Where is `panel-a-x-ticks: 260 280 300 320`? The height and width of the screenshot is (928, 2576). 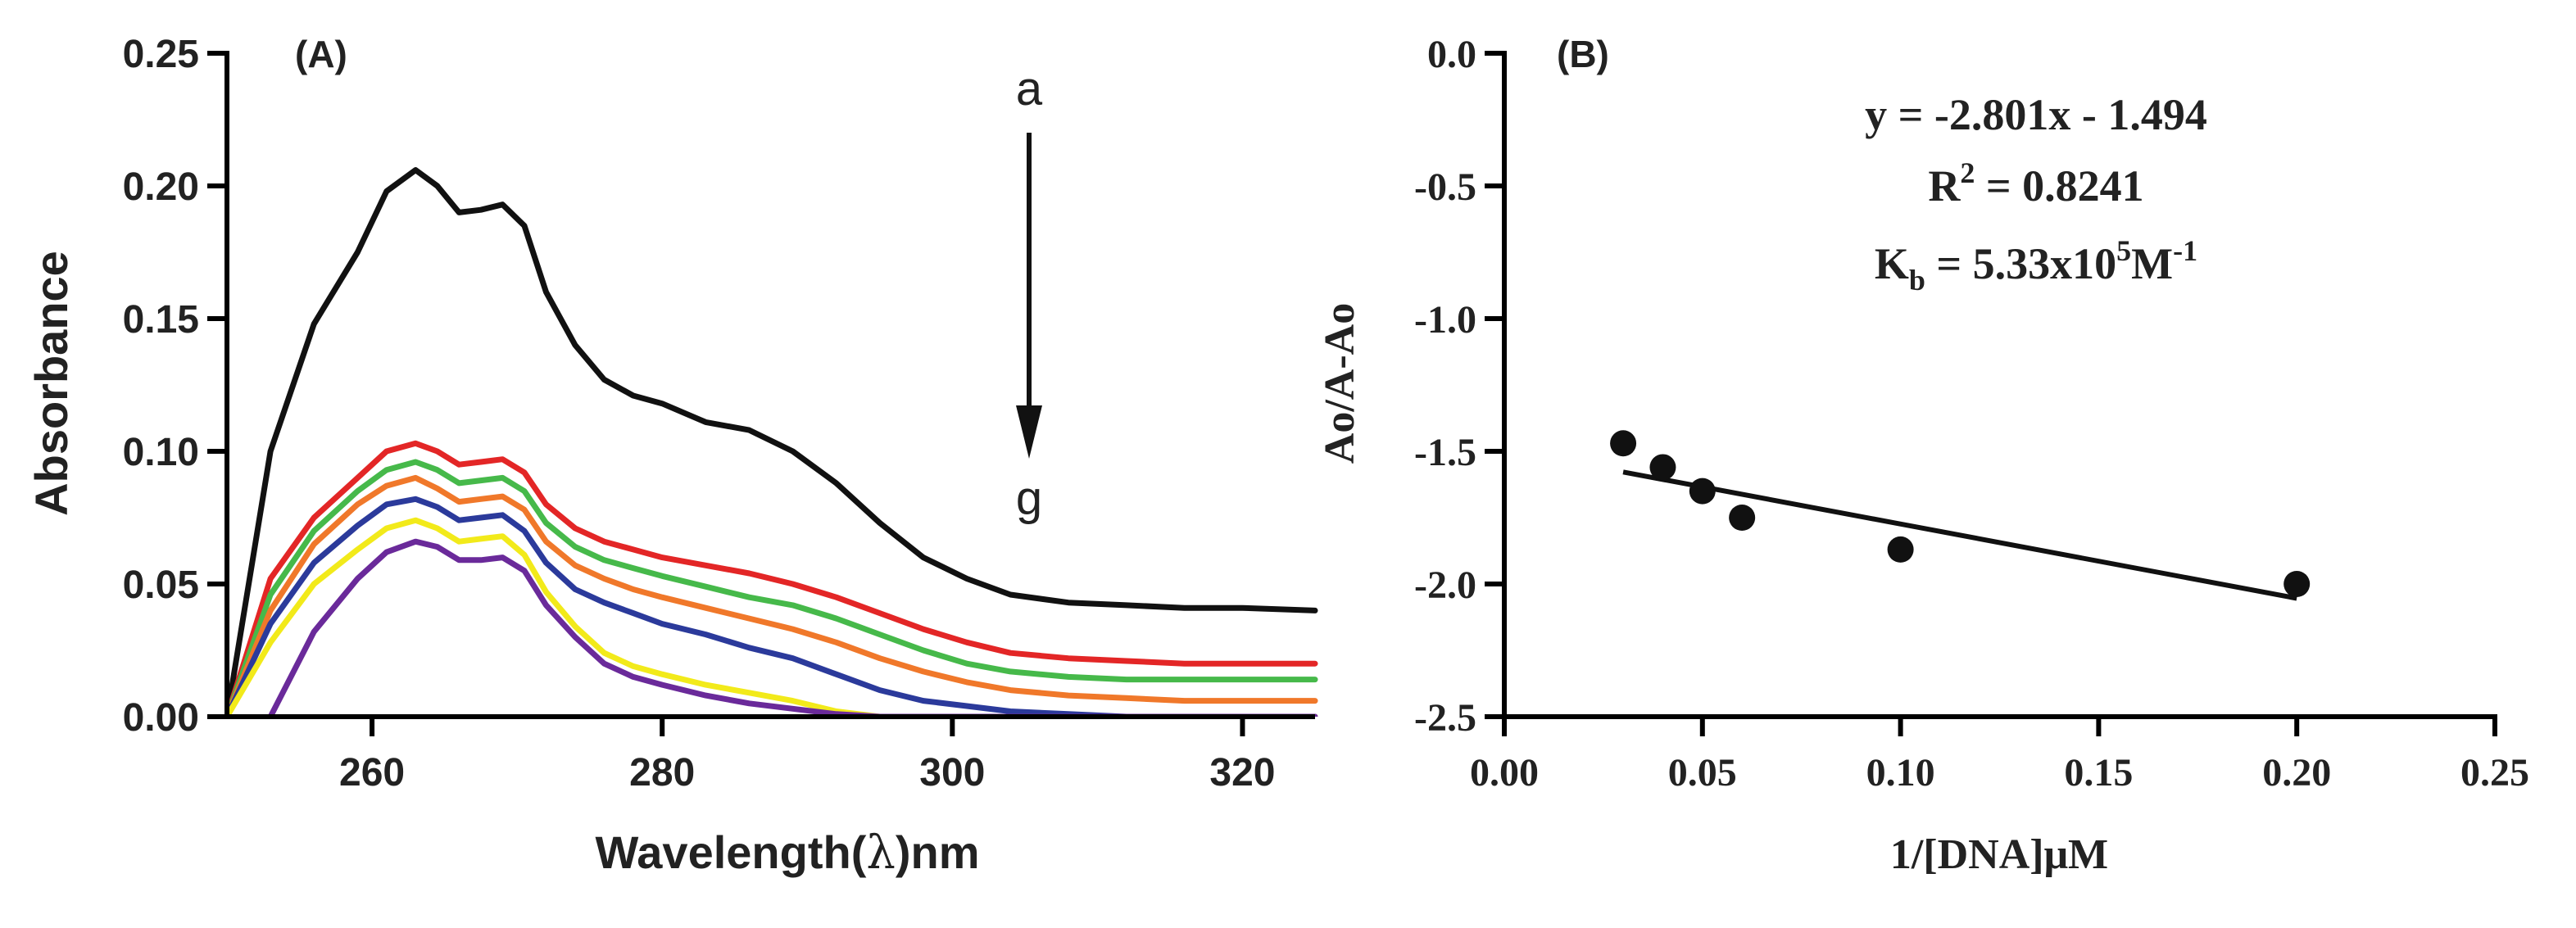 panel-a-x-ticks: 260 280 300 320 is located at coordinates (807, 755).